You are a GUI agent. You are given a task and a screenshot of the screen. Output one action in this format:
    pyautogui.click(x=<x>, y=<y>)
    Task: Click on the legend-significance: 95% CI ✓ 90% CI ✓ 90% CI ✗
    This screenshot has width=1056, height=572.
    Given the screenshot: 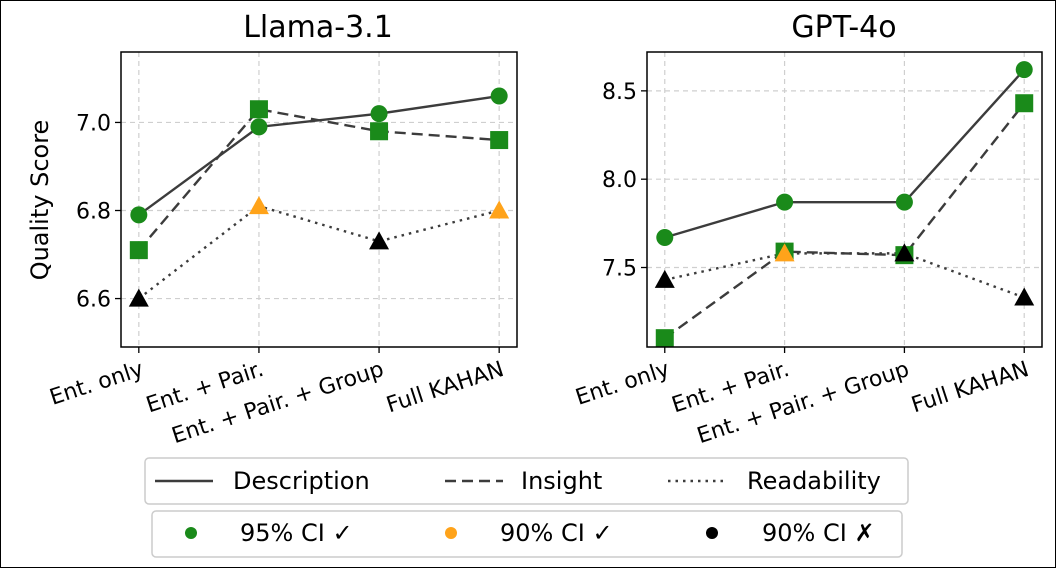 What is the action you would take?
    pyautogui.click(x=527, y=534)
    